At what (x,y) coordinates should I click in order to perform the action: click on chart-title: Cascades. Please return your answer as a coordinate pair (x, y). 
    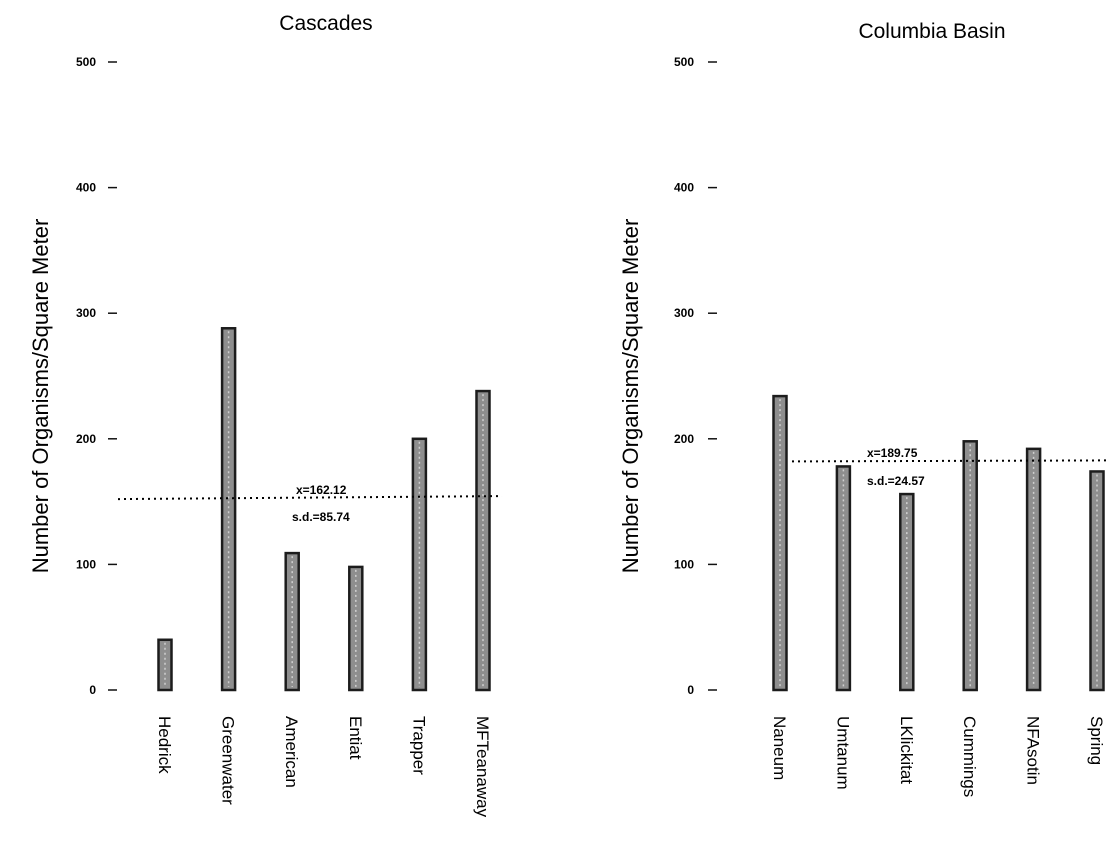
    Looking at the image, I should click on (325, 23).